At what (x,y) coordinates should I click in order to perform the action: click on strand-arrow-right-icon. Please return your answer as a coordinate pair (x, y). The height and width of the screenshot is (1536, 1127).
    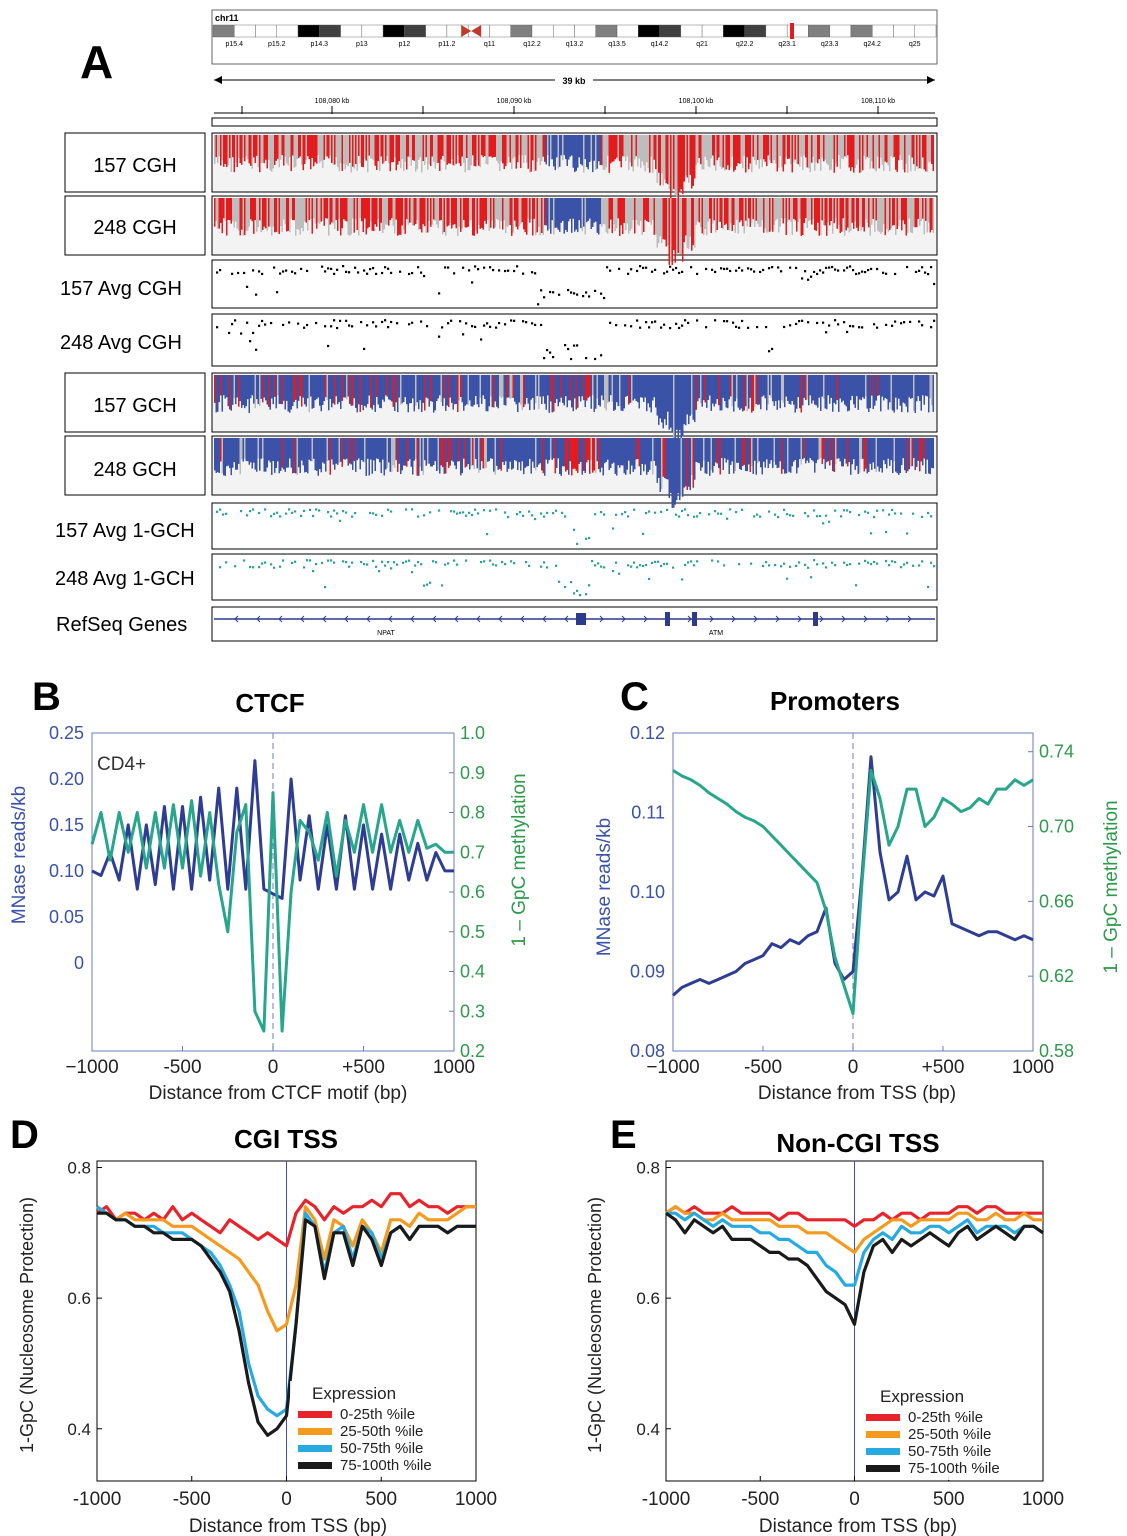
    Looking at the image, I should click on (887, 619).